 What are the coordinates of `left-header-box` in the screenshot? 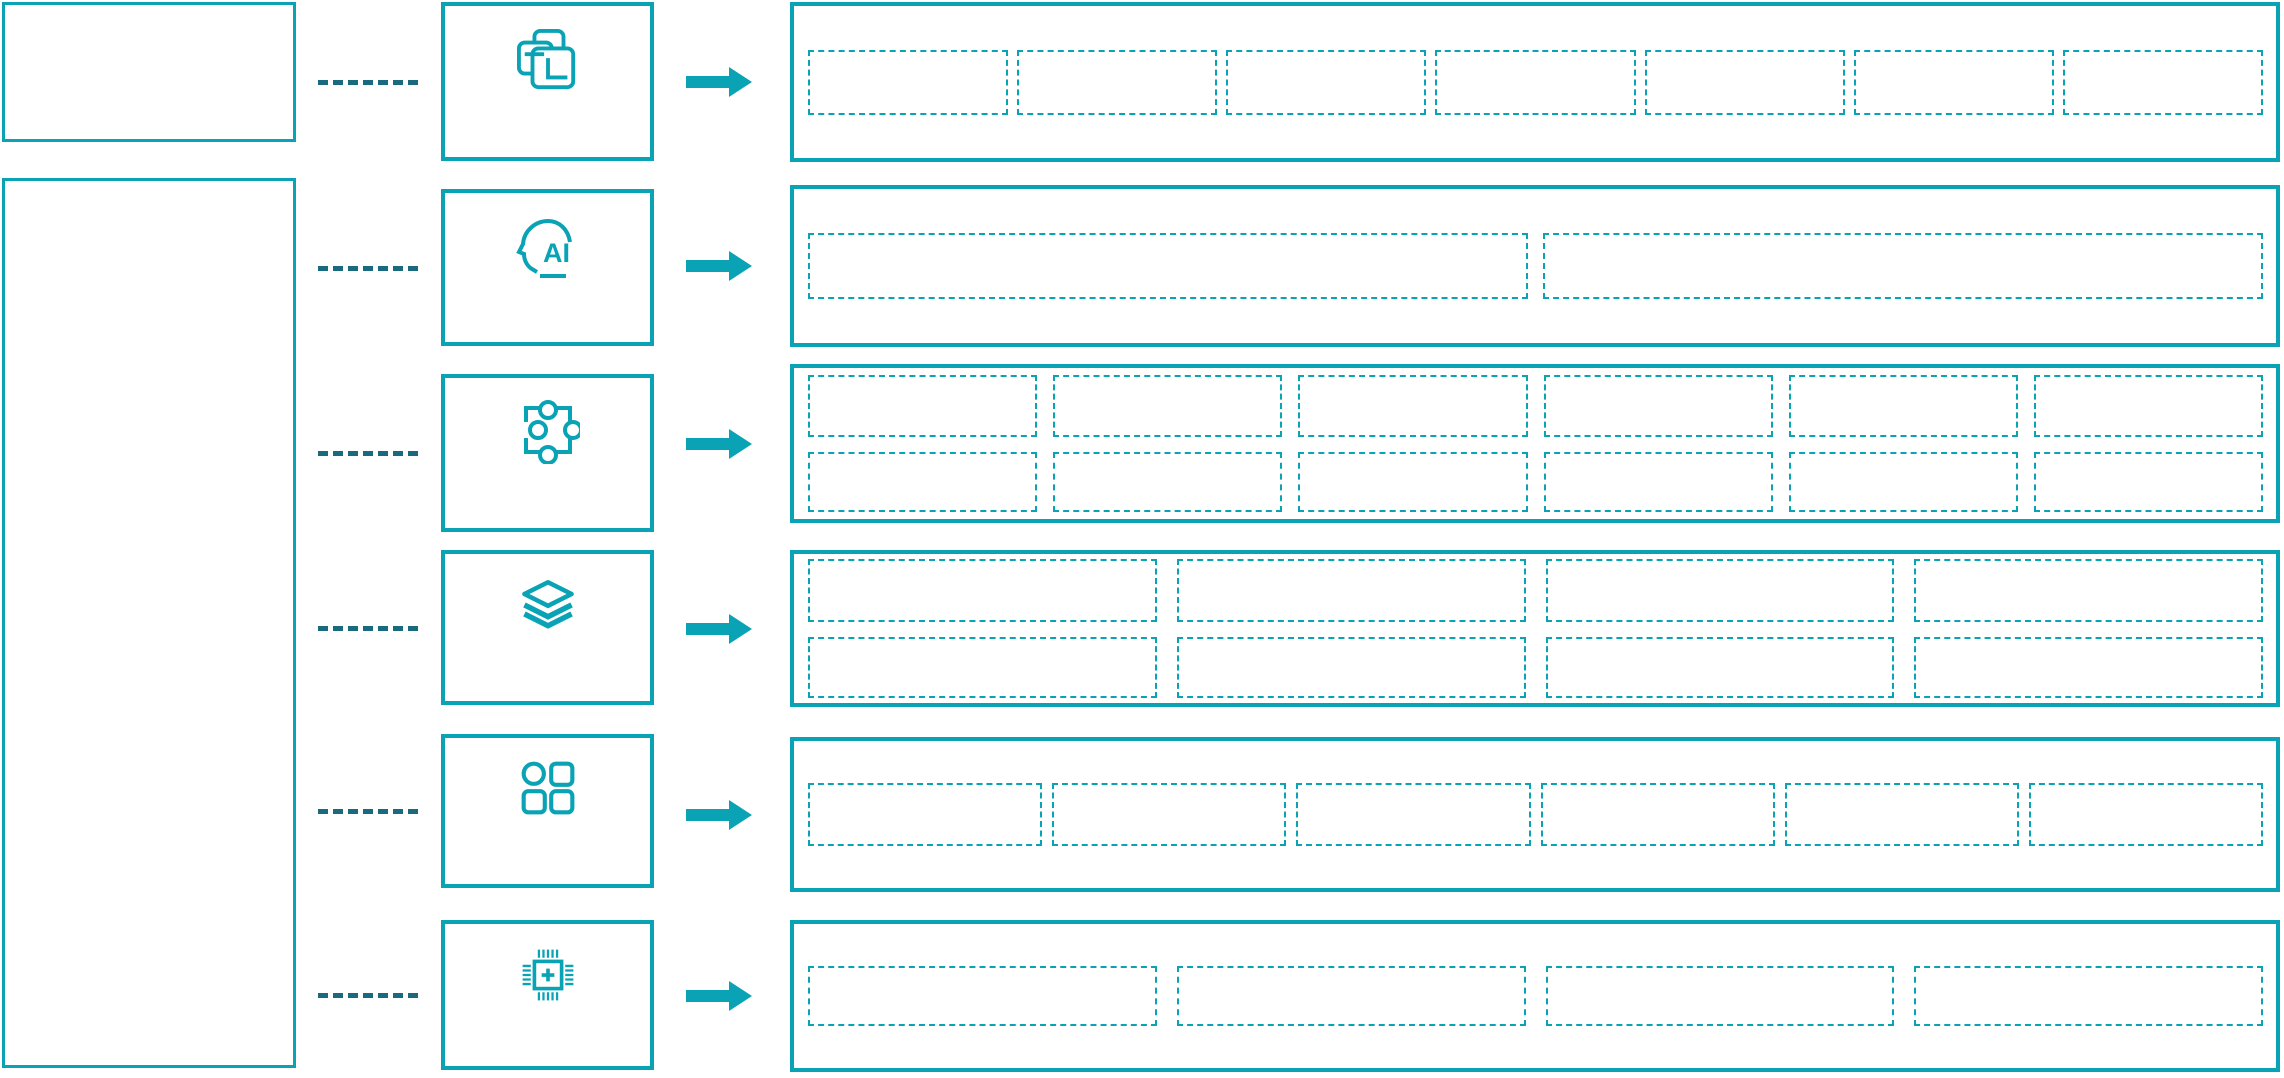 It's located at (149, 72).